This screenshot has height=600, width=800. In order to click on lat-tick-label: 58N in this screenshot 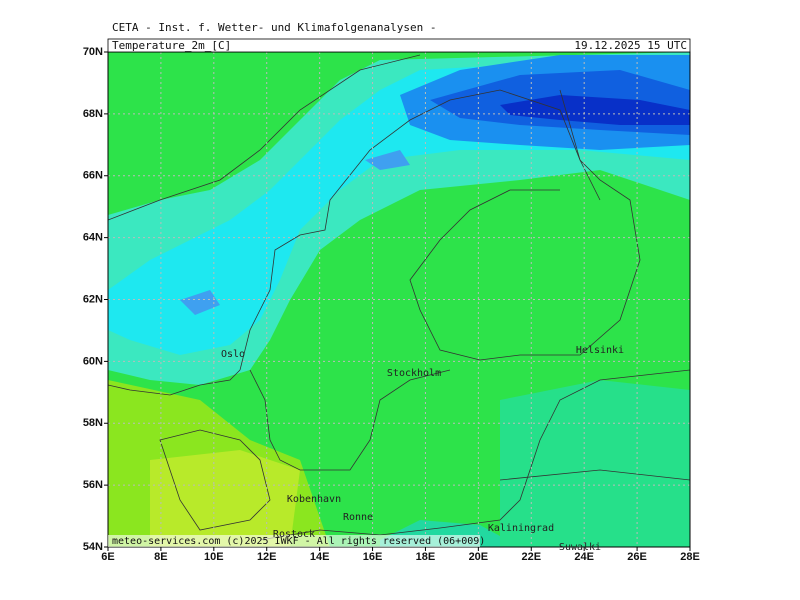, I will do `click(93, 423)`.